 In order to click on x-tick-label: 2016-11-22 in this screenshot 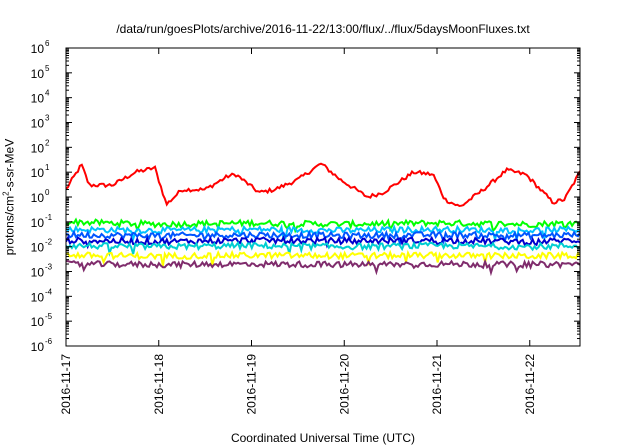, I will do `click(530, 384)`.